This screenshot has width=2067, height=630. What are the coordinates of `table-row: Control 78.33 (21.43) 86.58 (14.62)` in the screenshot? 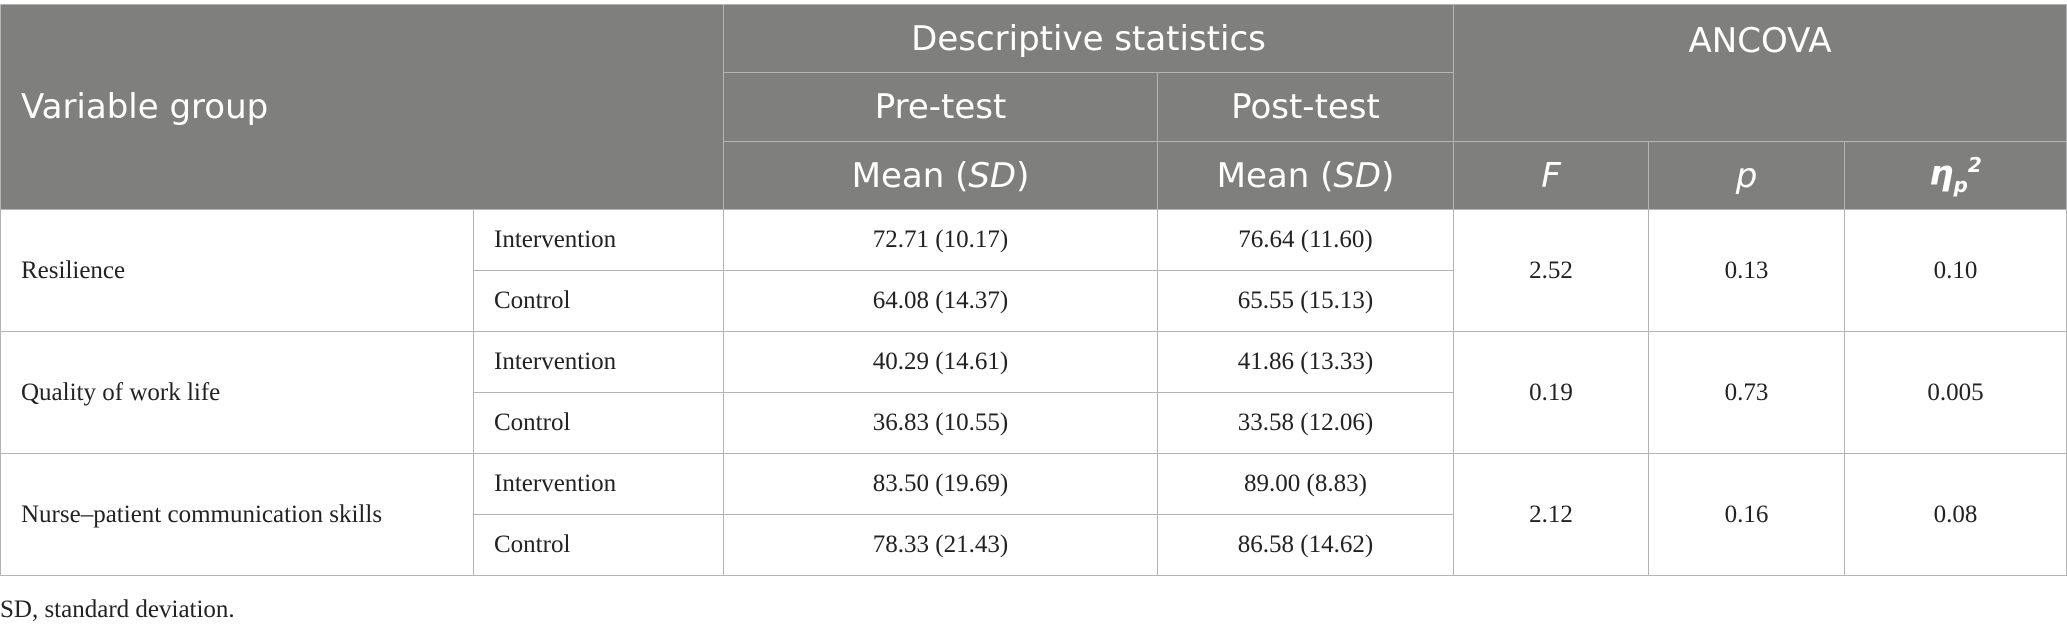 It's located at (1034, 545).